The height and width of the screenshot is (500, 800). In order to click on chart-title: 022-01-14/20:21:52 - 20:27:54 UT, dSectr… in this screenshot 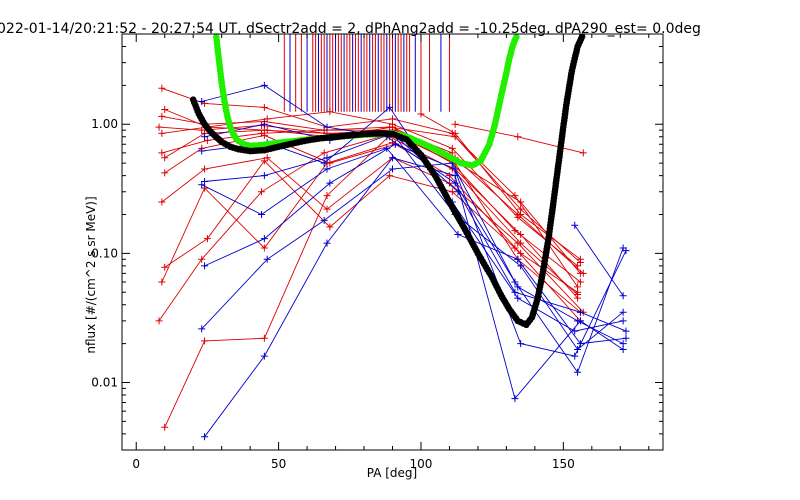, I will do `click(350, 29)`.